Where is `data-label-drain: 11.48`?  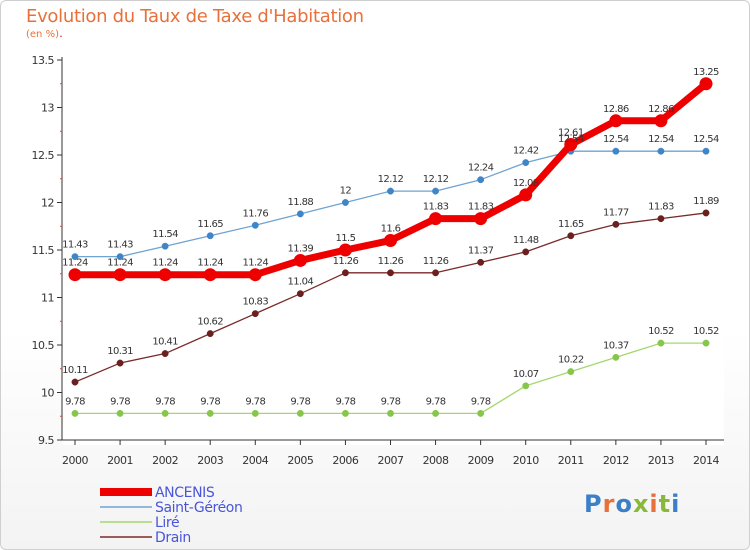 data-label-drain: 11.48 is located at coordinates (526, 240).